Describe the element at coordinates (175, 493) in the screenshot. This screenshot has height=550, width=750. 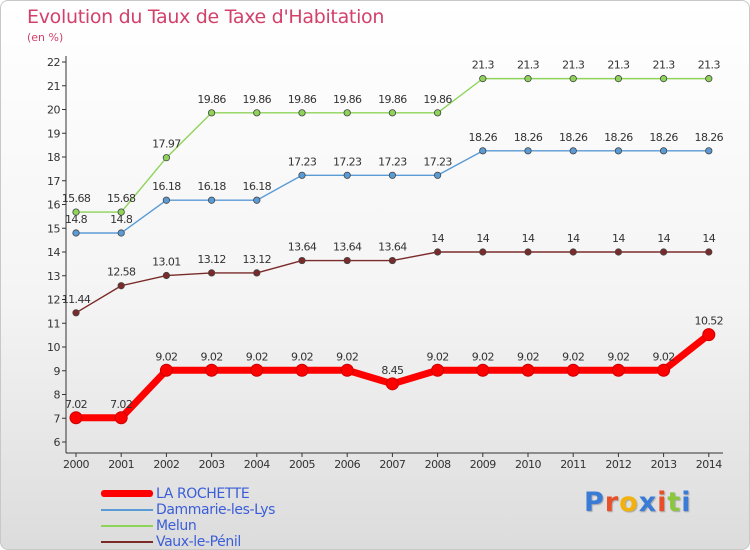
I see `legend-item: LA ROCHETTE` at that location.